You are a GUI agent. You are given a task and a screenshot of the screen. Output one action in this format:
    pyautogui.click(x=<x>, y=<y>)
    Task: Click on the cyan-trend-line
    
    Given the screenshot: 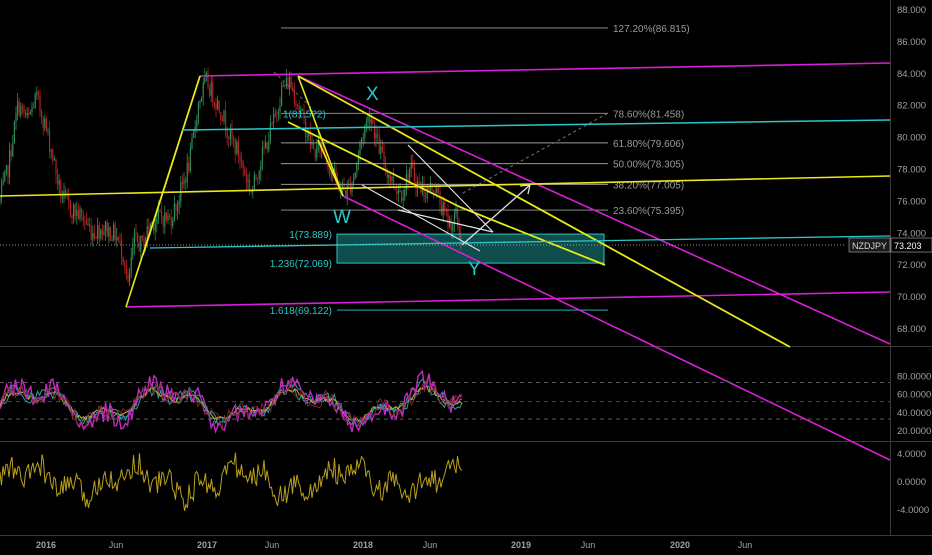 What is the action you would take?
    pyautogui.click(x=520, y=242)
    